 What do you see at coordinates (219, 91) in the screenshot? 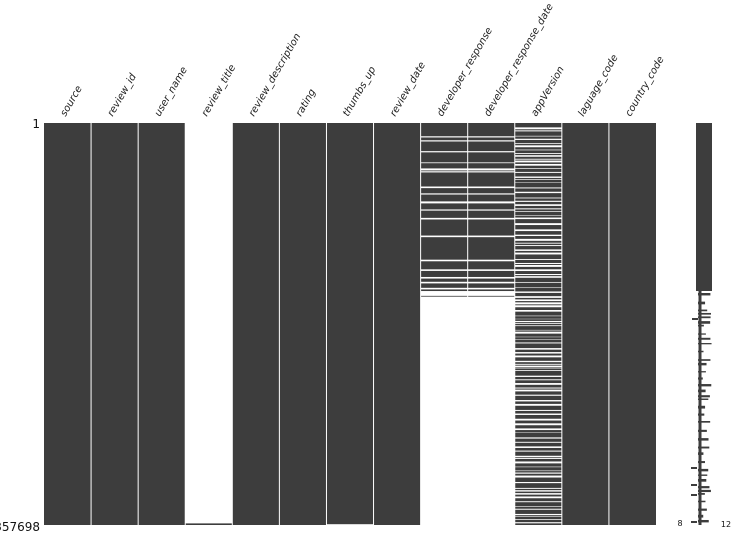
I see `column-label-review-title: review_title` at bounding box center [219, 91].